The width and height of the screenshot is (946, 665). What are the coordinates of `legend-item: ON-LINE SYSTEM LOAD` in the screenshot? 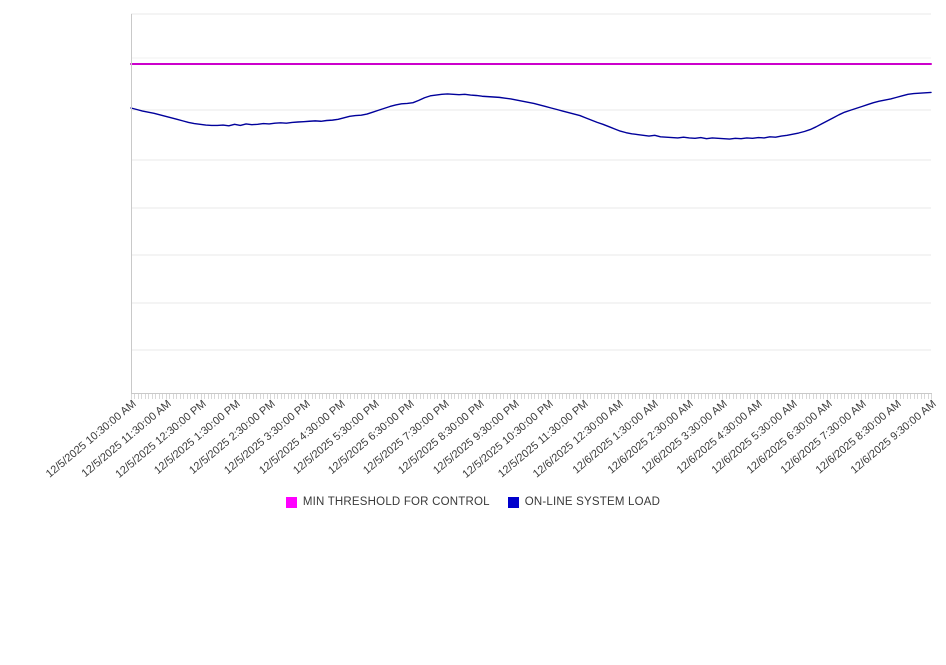 It's located at (584, 502).